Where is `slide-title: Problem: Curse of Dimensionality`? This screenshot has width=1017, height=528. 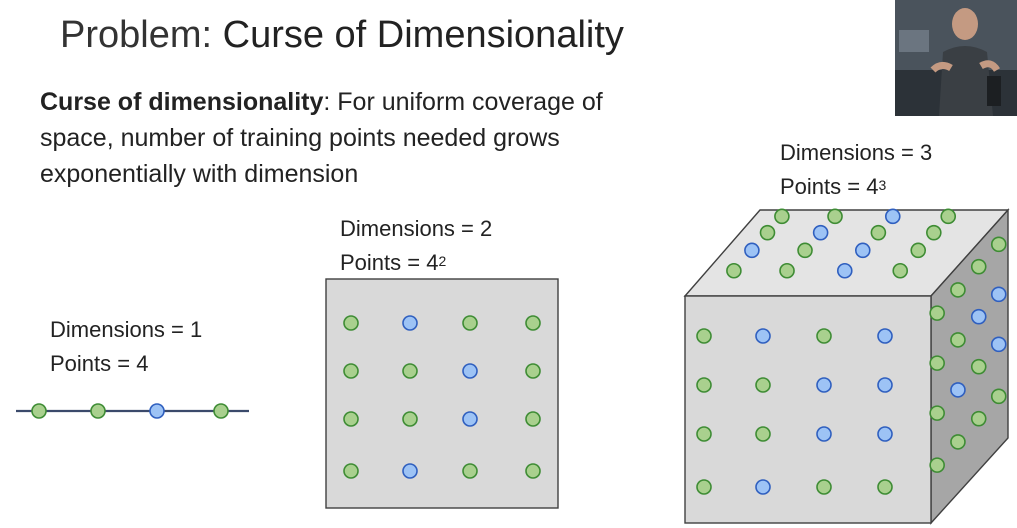
slide-title: Problem: Curse of Dimensionality is located at coordinates (342, 35).